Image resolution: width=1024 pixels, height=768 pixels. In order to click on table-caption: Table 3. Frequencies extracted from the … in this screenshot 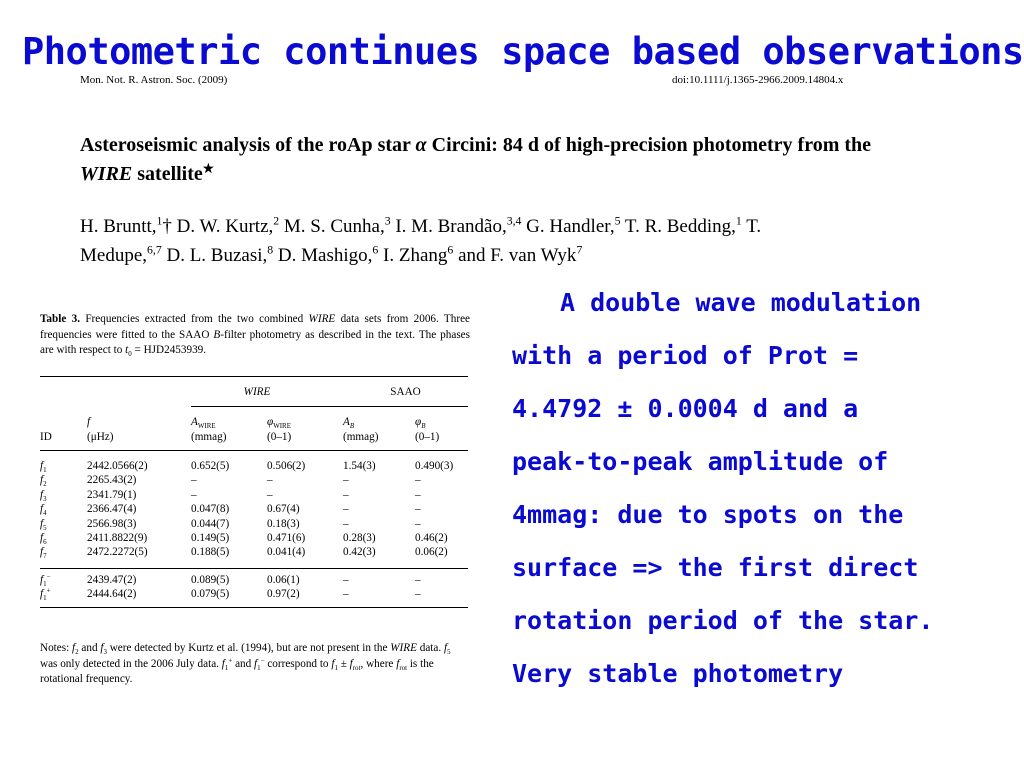, I will do `click(255, 336)`.